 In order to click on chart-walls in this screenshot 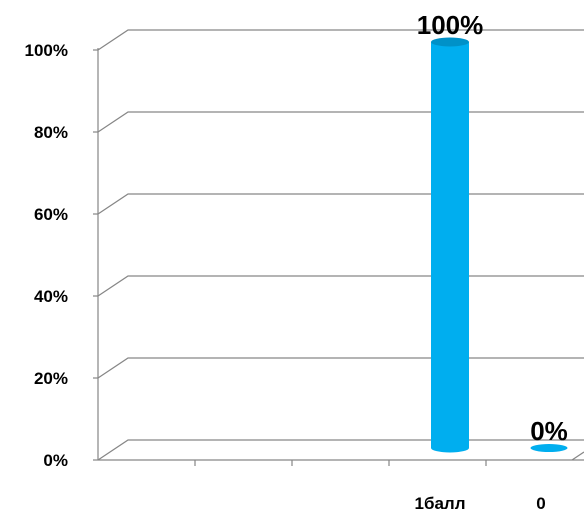, I will do `click(340, 450)`.